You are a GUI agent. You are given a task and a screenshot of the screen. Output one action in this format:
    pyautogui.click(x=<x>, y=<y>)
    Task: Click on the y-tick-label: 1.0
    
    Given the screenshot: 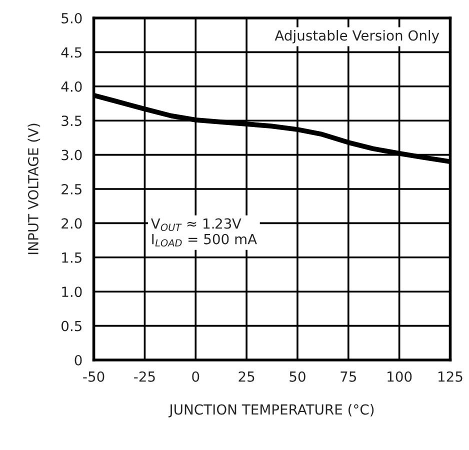 What is the action you would take?
    pyautogui.click(x=72, y=292)
    